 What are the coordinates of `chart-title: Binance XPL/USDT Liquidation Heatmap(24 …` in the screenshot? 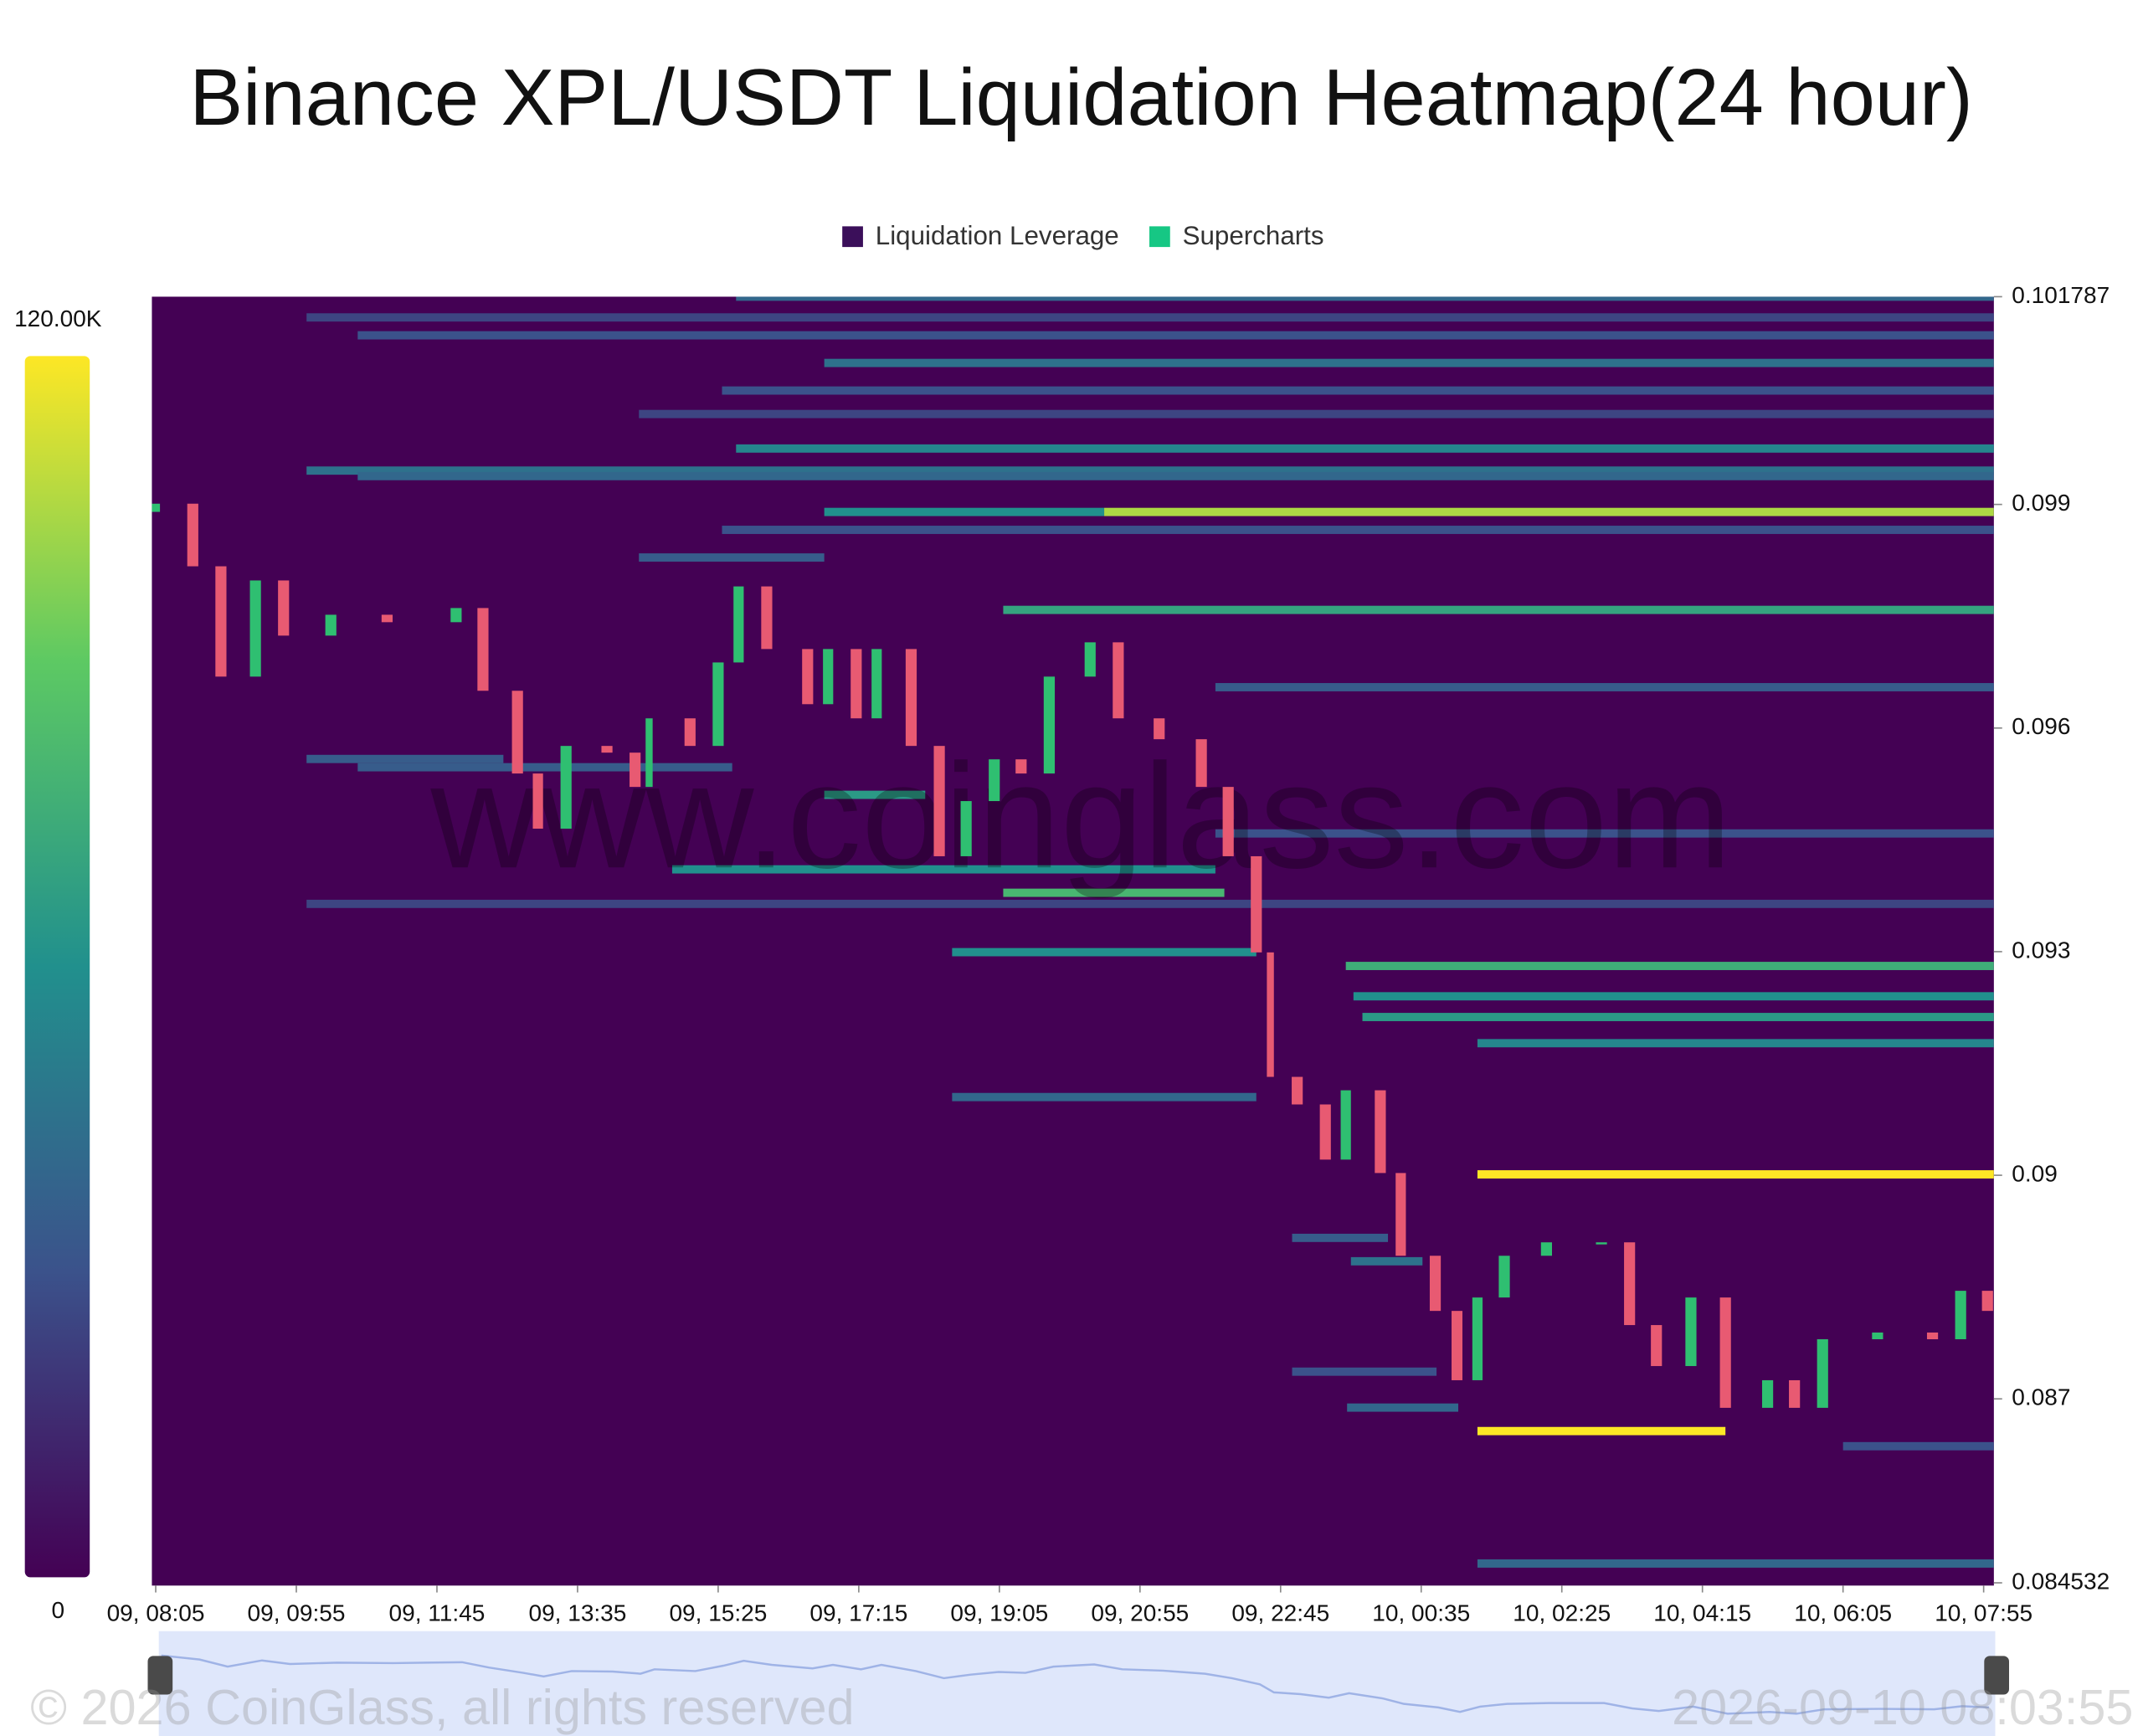 It's located at (1080, 97).